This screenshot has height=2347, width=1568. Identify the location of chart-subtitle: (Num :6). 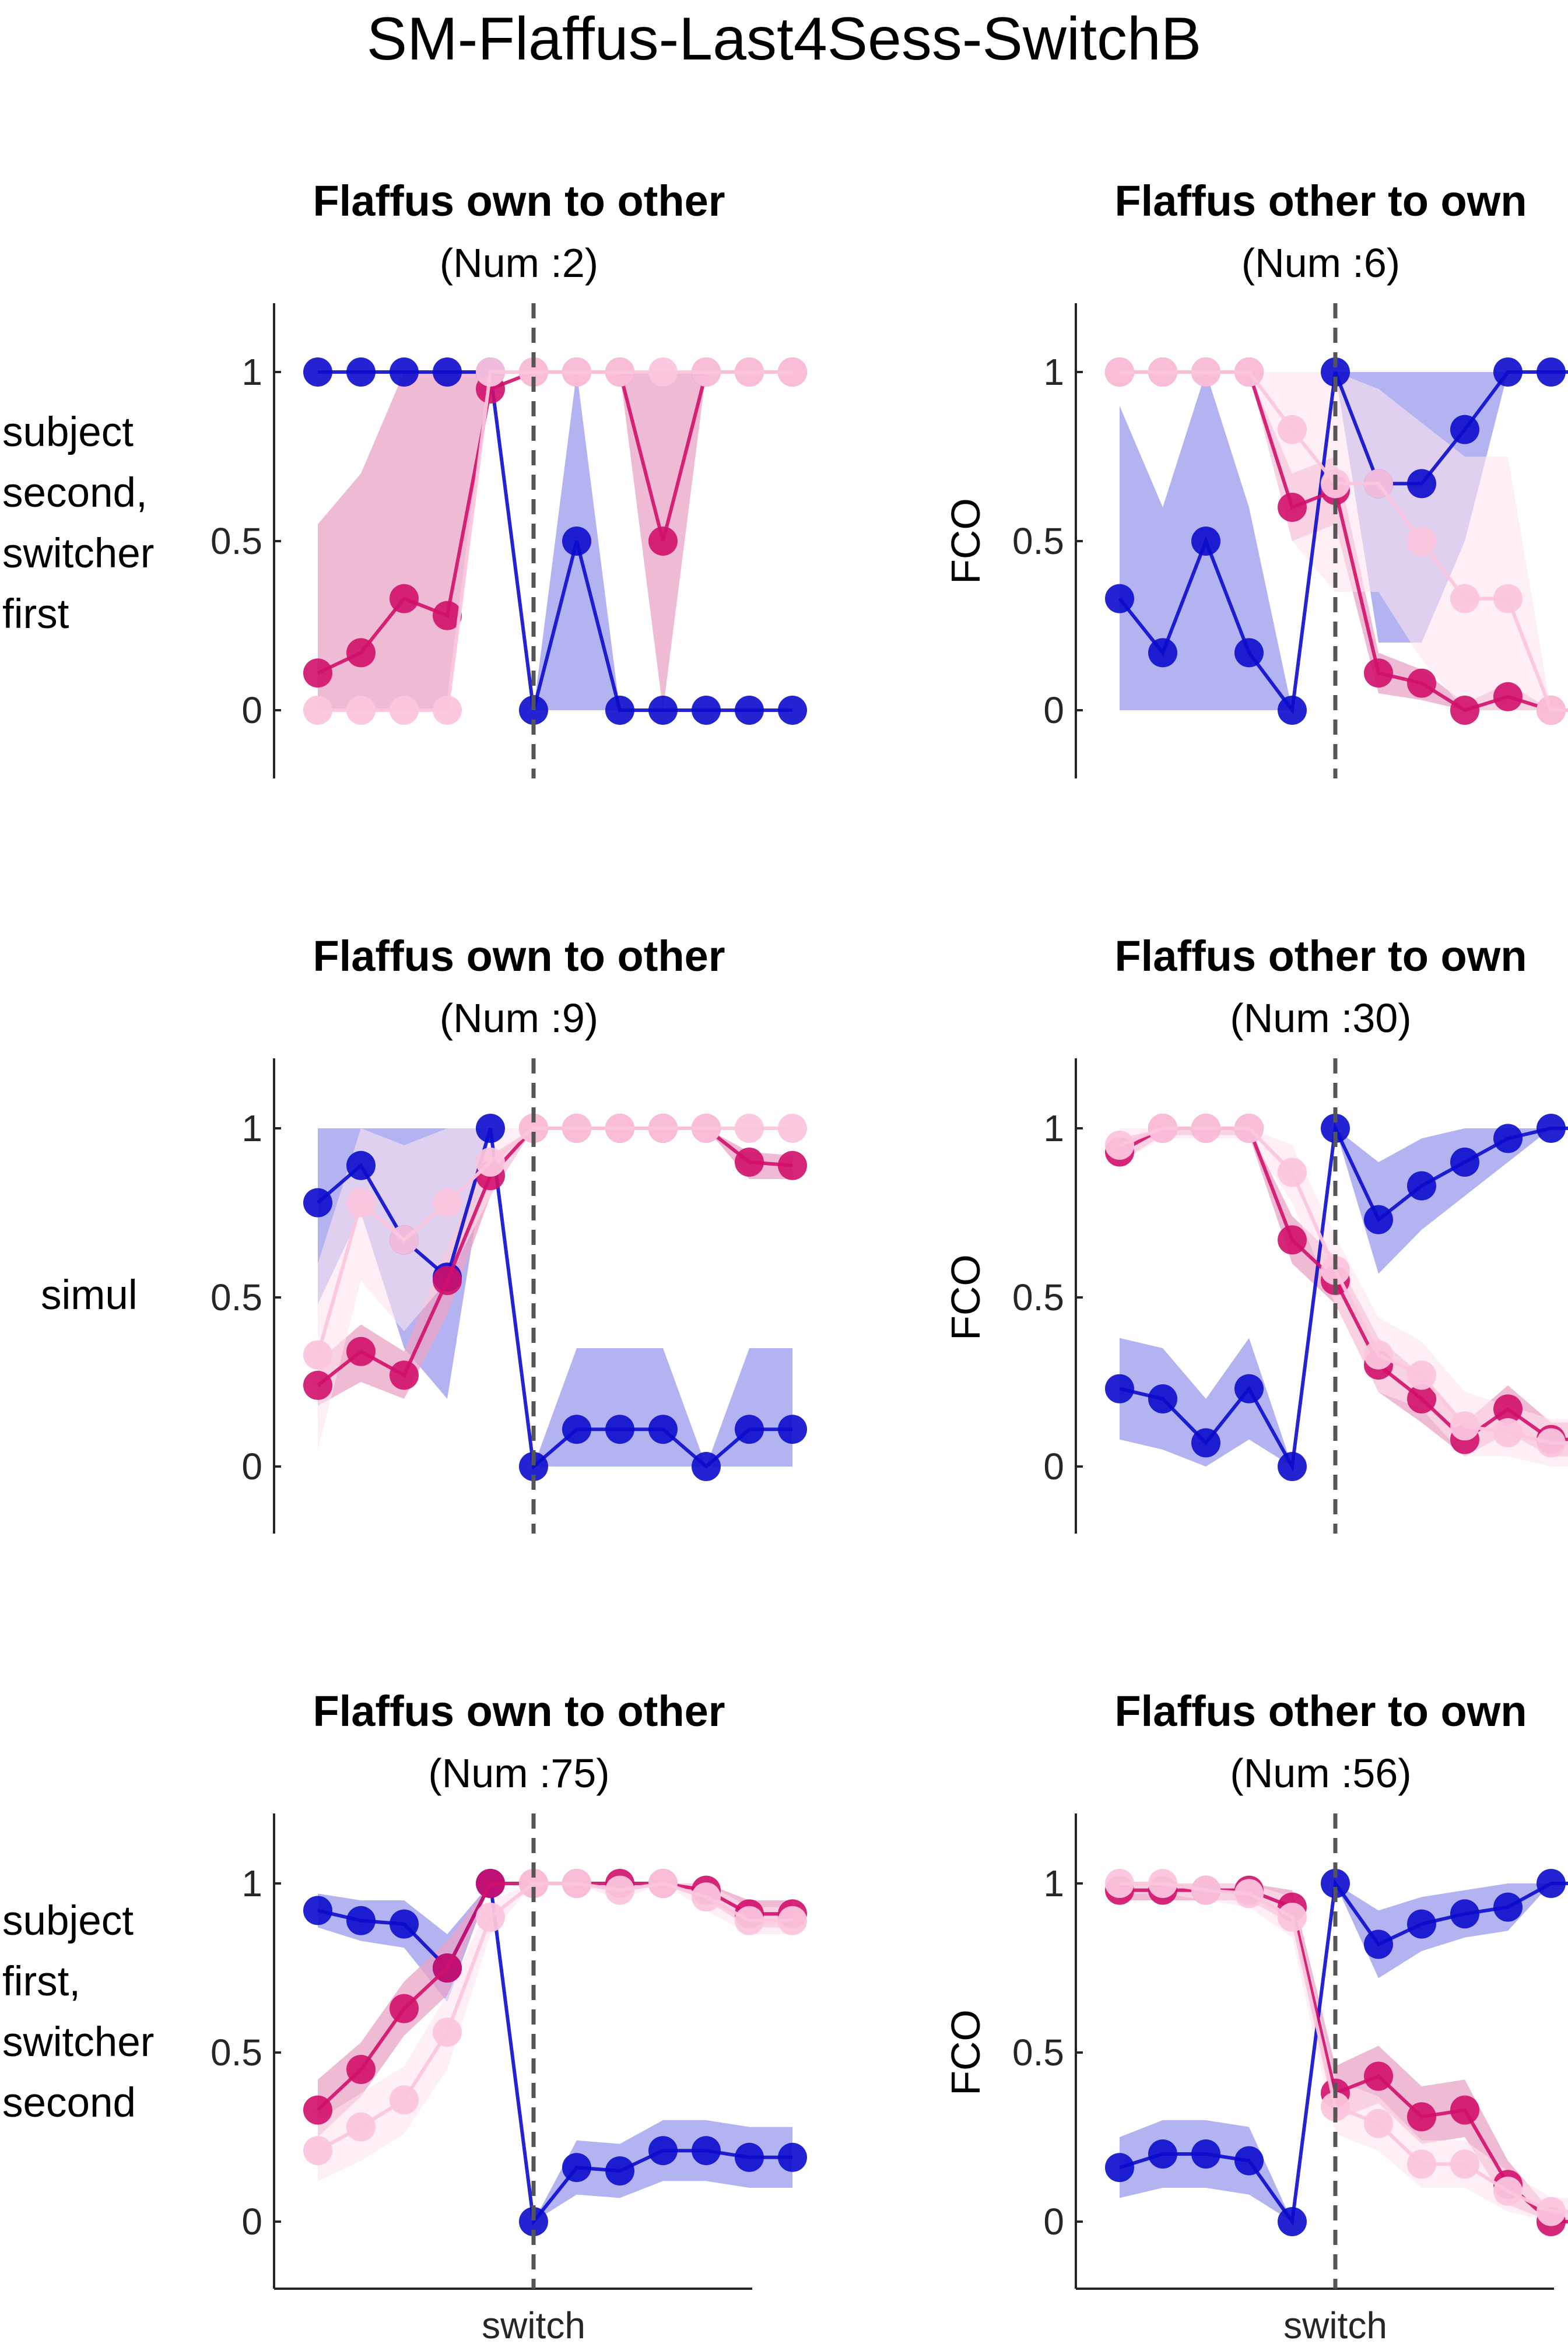
(1320, 263).